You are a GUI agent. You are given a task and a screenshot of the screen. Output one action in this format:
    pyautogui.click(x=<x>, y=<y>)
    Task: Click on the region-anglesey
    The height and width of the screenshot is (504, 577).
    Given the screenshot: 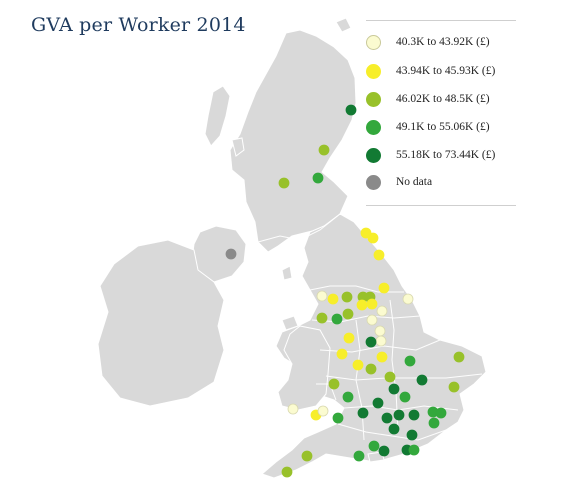 What is the action you would take?
    pyautogui.click(x=290, y=323)
    